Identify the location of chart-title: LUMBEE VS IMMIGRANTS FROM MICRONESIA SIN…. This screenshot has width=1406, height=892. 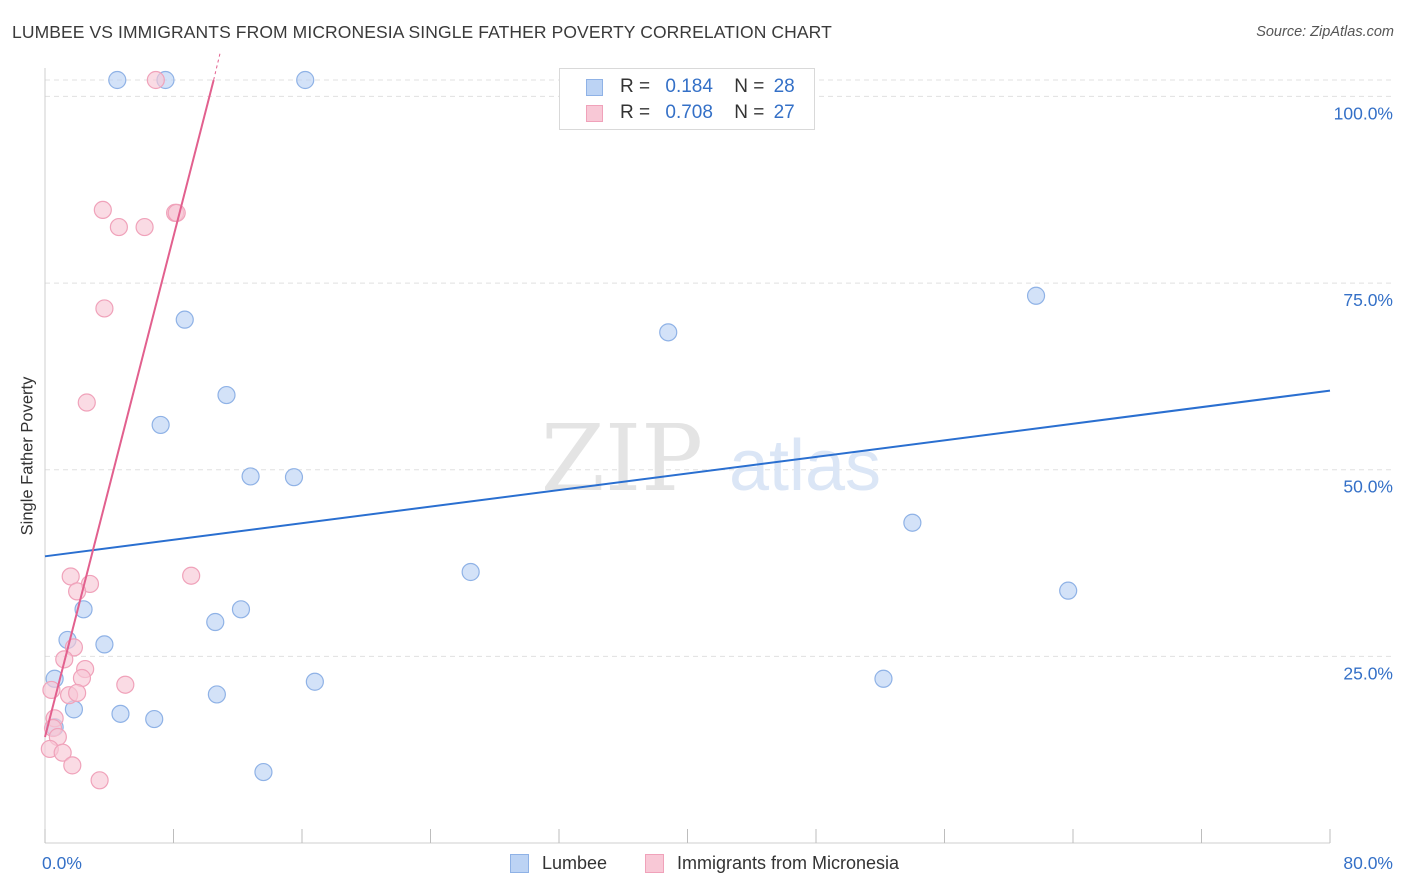
(422, 32).